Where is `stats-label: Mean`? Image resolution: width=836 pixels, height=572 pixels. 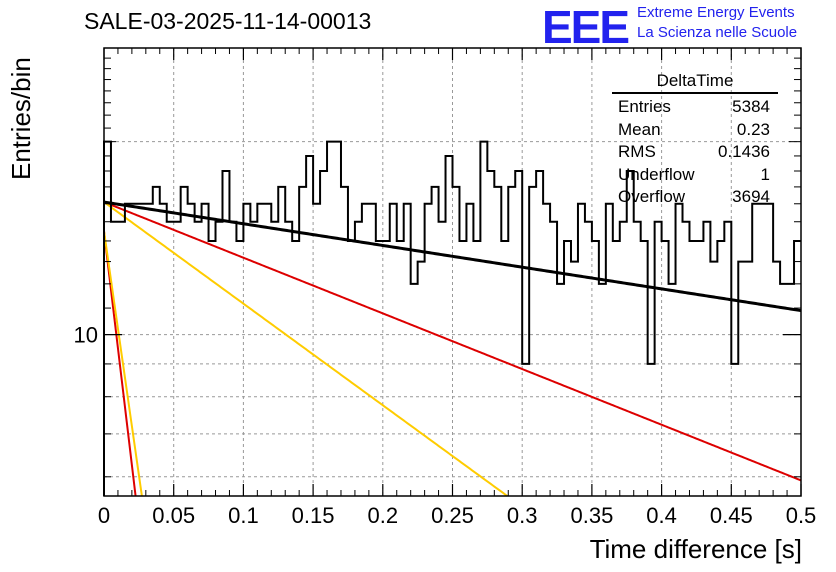 stats-label: Mean is located at coordinates (639, 129).